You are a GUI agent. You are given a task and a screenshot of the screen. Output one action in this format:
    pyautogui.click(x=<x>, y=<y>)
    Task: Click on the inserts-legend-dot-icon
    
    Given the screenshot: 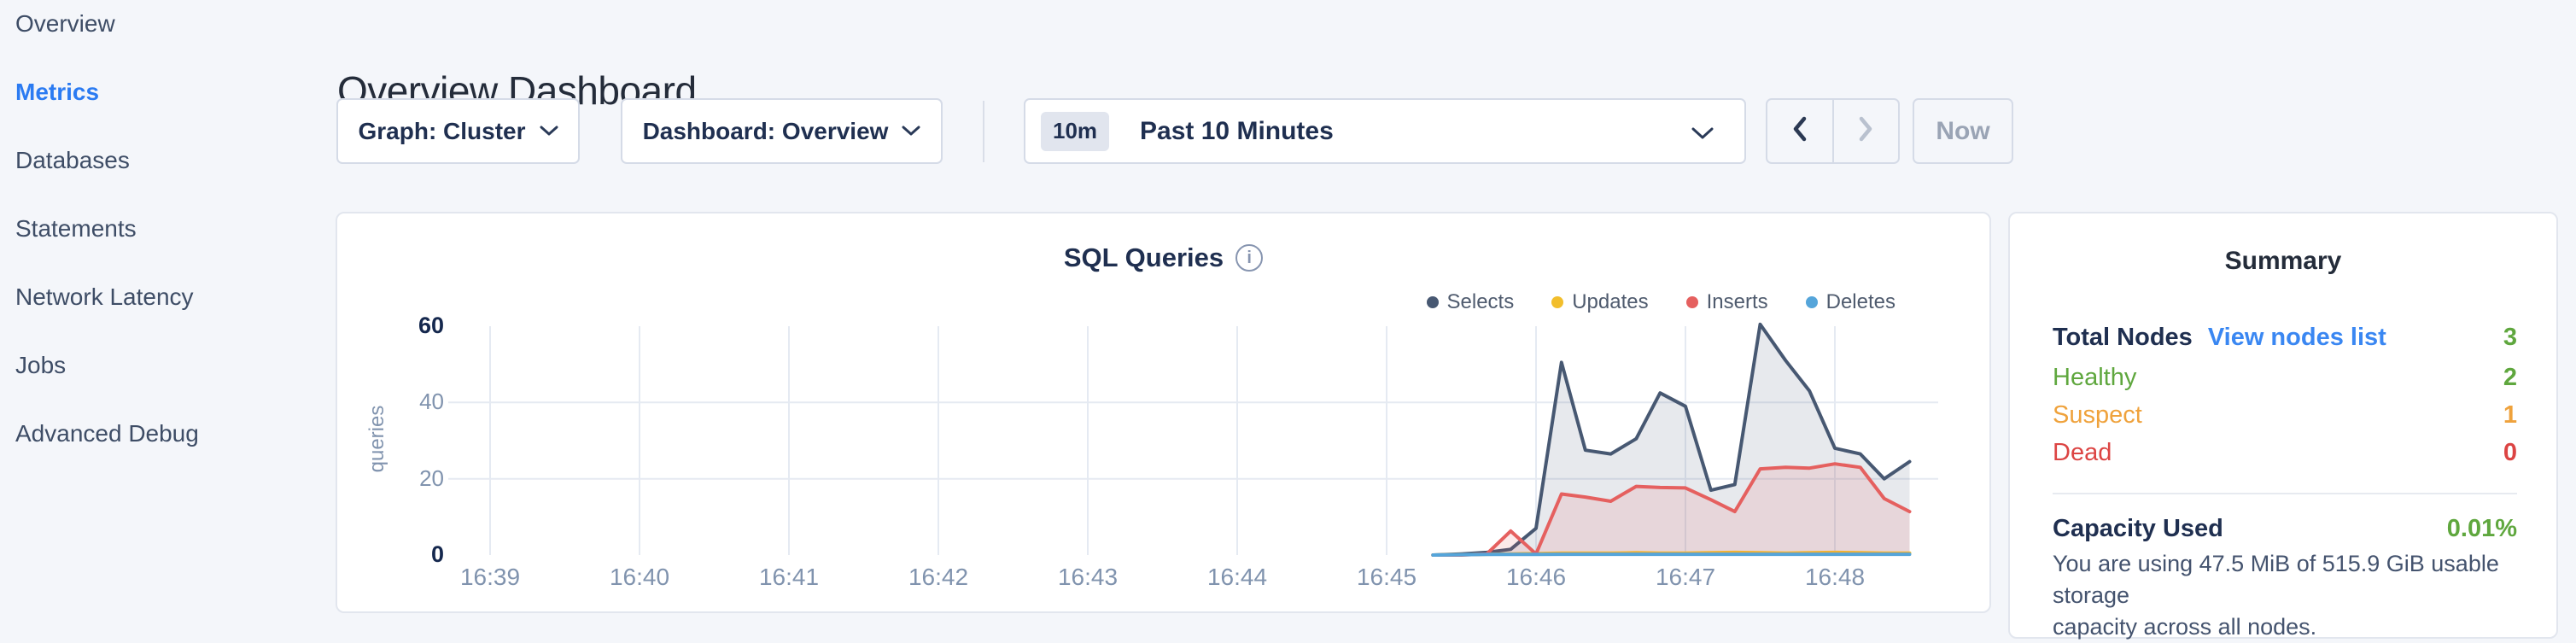 What is the action you would take?
    pyautogui.click(x=1691, y=302)
    